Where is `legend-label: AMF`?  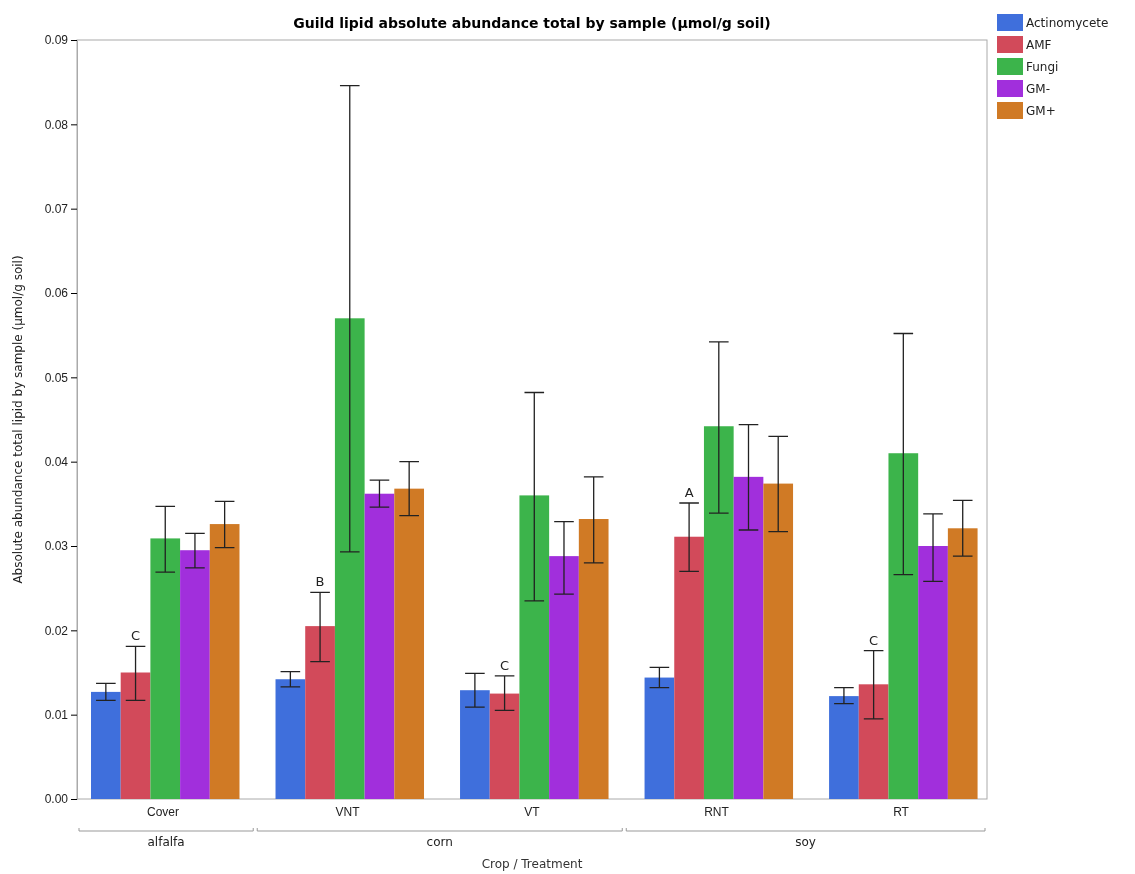 legend-label: AMF is located at coordinates (1039, 45).